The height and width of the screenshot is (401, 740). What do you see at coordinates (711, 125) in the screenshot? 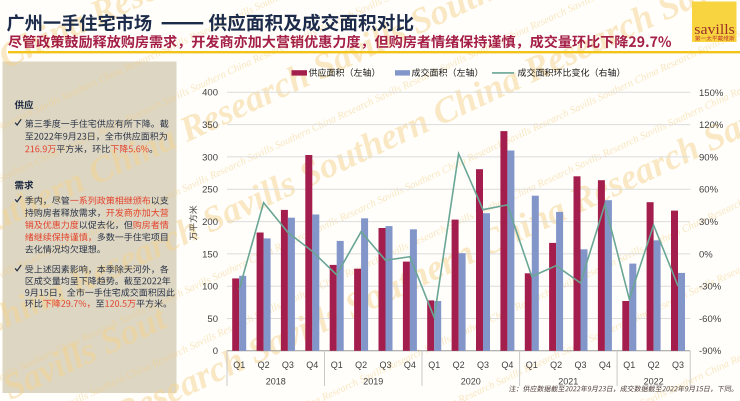
I see `svg-text: 120%` at bounding box center [711, 125].